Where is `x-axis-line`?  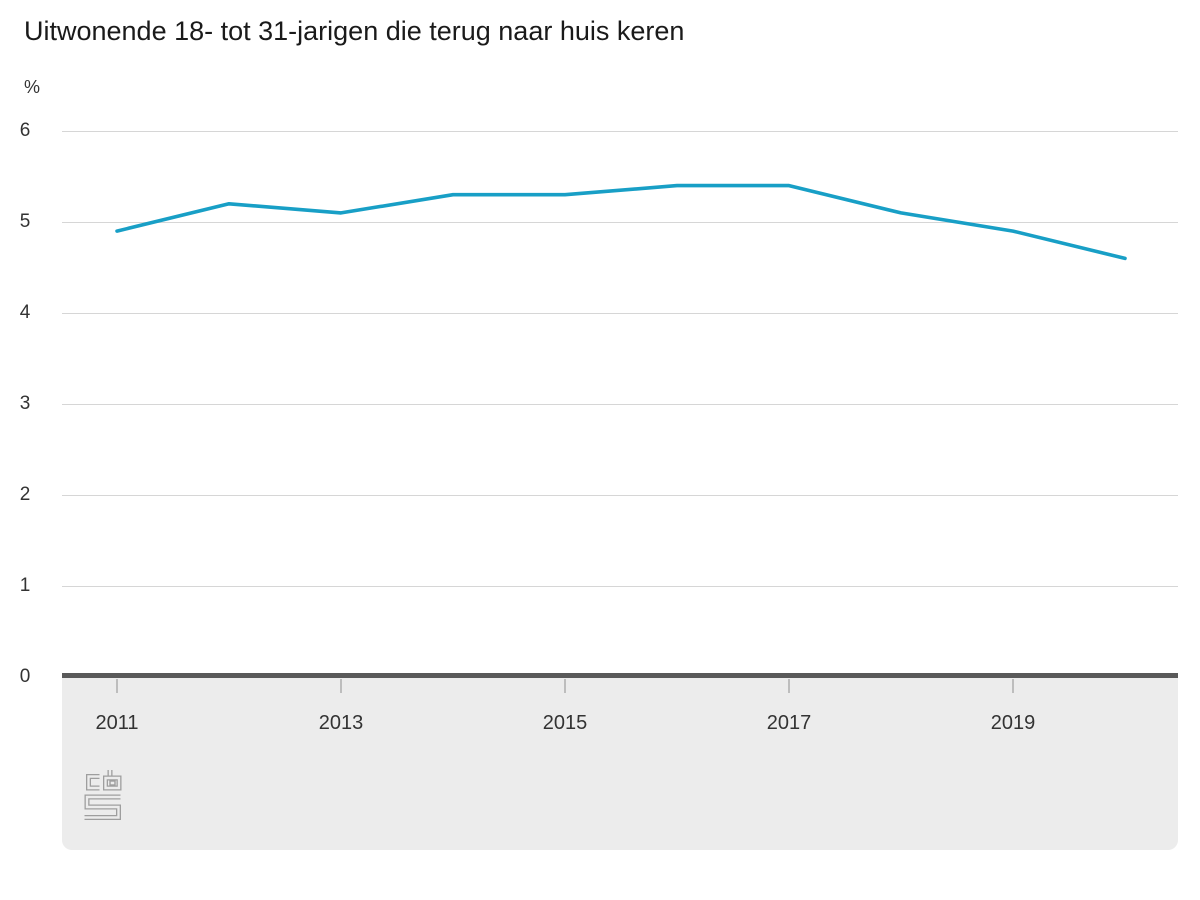
x-axis-line is located at coordinates (620, 675).